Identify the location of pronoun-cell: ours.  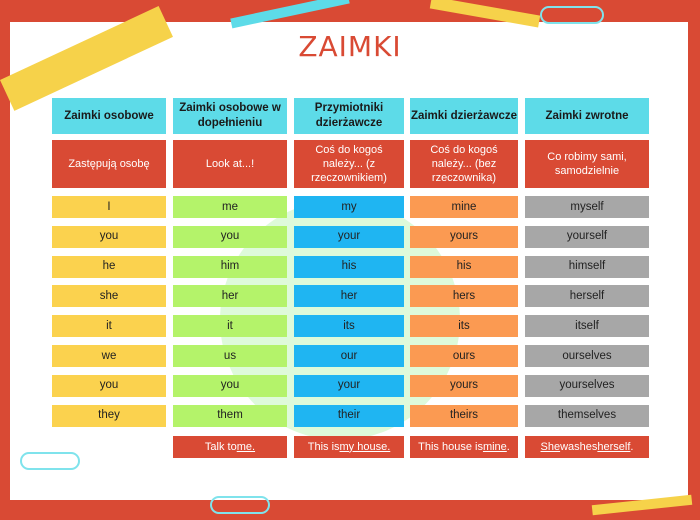
(464, 356).